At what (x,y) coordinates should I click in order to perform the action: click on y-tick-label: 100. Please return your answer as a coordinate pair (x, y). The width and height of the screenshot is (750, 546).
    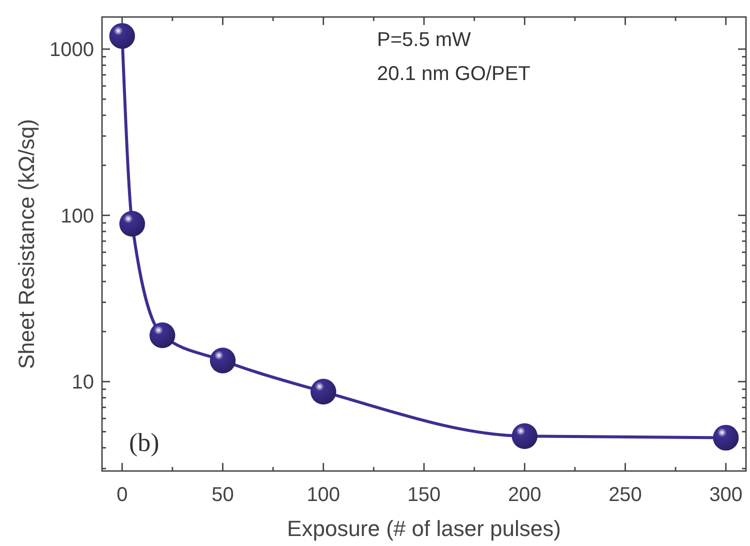
    Looking at the image, I should click on (77, 216).